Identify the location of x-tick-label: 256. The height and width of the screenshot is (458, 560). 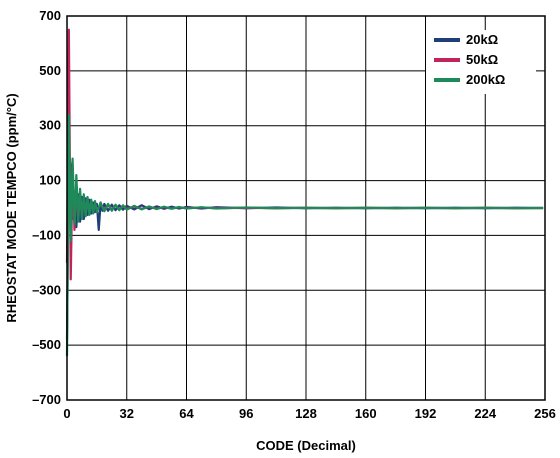
(545, 413).